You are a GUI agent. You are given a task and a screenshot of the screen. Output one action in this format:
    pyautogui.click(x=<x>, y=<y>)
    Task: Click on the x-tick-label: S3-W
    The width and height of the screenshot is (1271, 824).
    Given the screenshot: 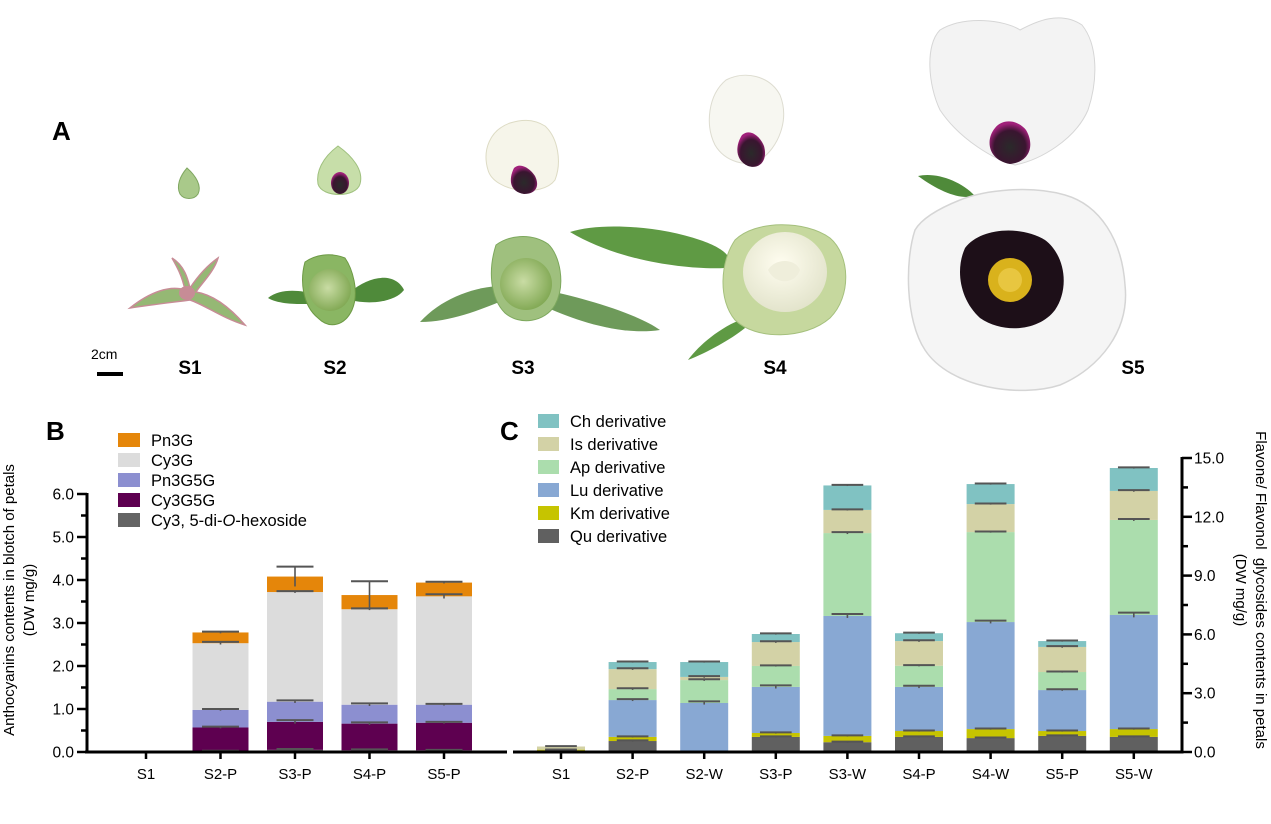 What is the action you would take?
    pyautogui.click(x=848, y=774)
    